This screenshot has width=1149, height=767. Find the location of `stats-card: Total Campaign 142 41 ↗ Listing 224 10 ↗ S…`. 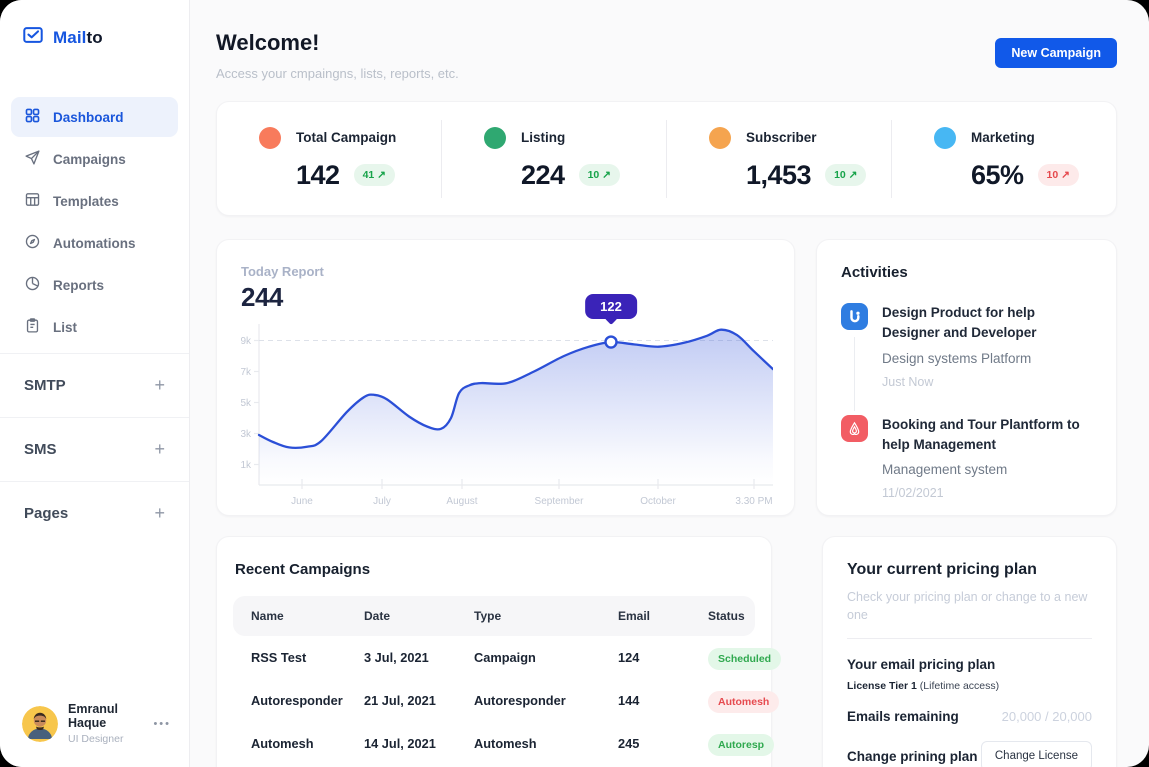

stats-card: Total Campaign 142 41 ↗ Listing 224 10 ↗ S… is located at coordinates (666, 158).